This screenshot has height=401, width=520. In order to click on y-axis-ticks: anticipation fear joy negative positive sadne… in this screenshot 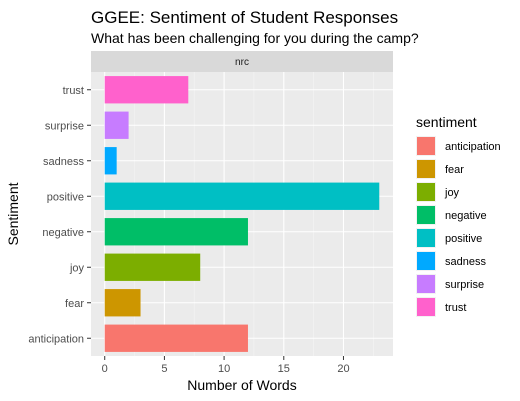, I will do `click(59, 215)`.